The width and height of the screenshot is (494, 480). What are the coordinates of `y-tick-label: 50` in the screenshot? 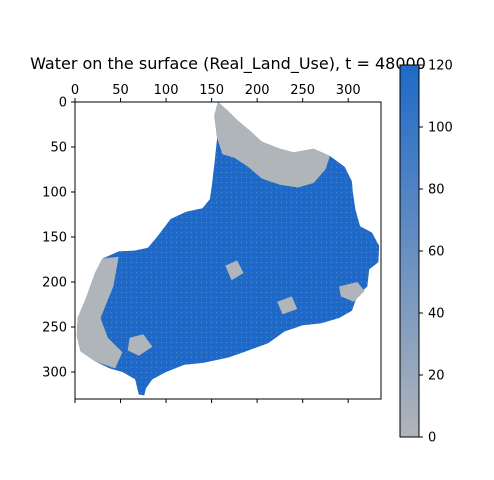 It's located at (58, 148).